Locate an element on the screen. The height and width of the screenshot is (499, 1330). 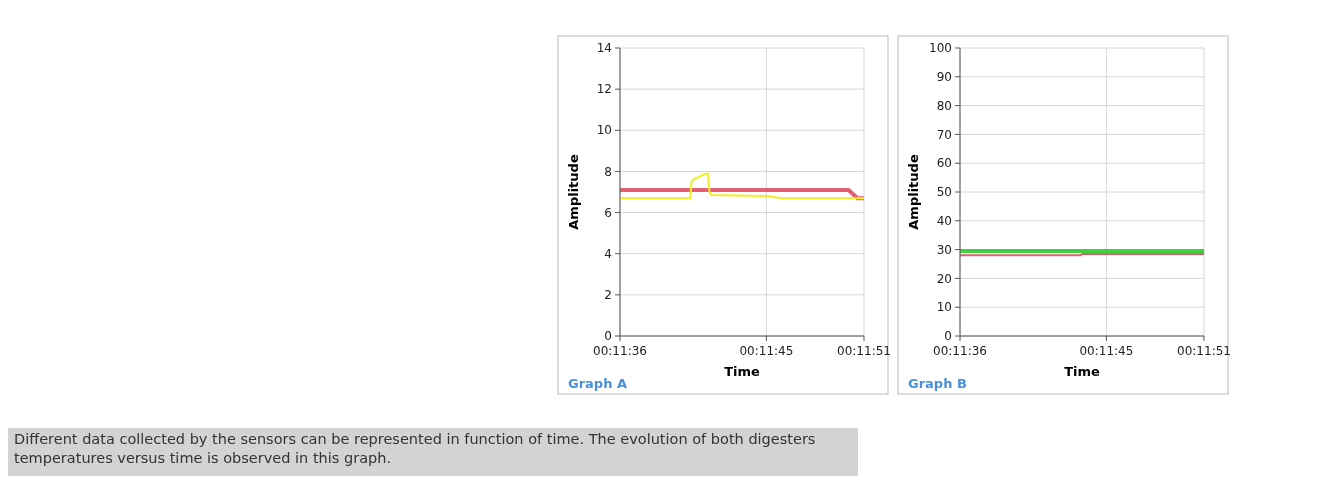
y-tick-label: 100 is located at coordinates (940, 48).